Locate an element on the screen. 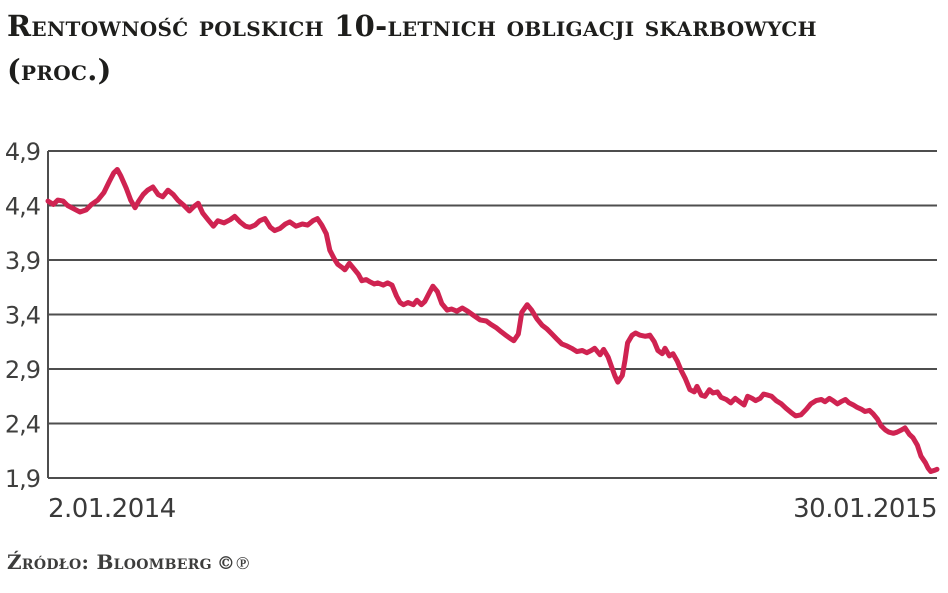 This screenshot has height=593, width=948. chart-subtitle: (proc.) is located at coordinates (59, 70).